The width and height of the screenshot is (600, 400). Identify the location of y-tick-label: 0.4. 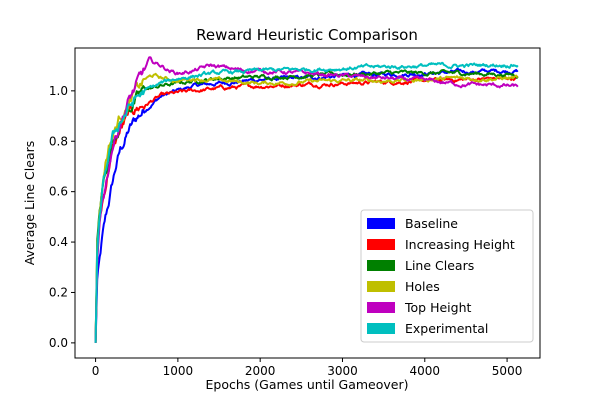
(58, 242).